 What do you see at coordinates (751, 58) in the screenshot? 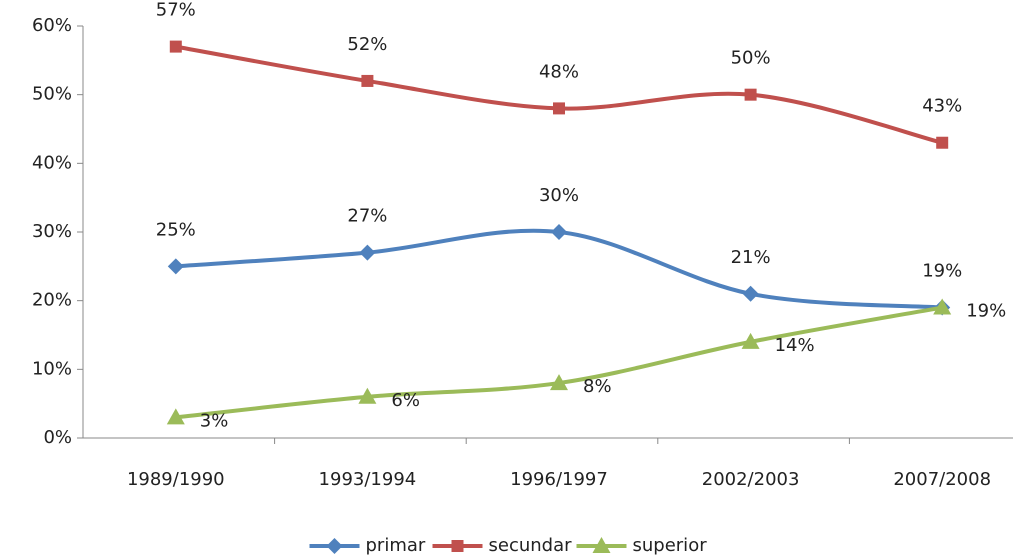
I see `data-label: 50%` at bounding box center [751, 58].